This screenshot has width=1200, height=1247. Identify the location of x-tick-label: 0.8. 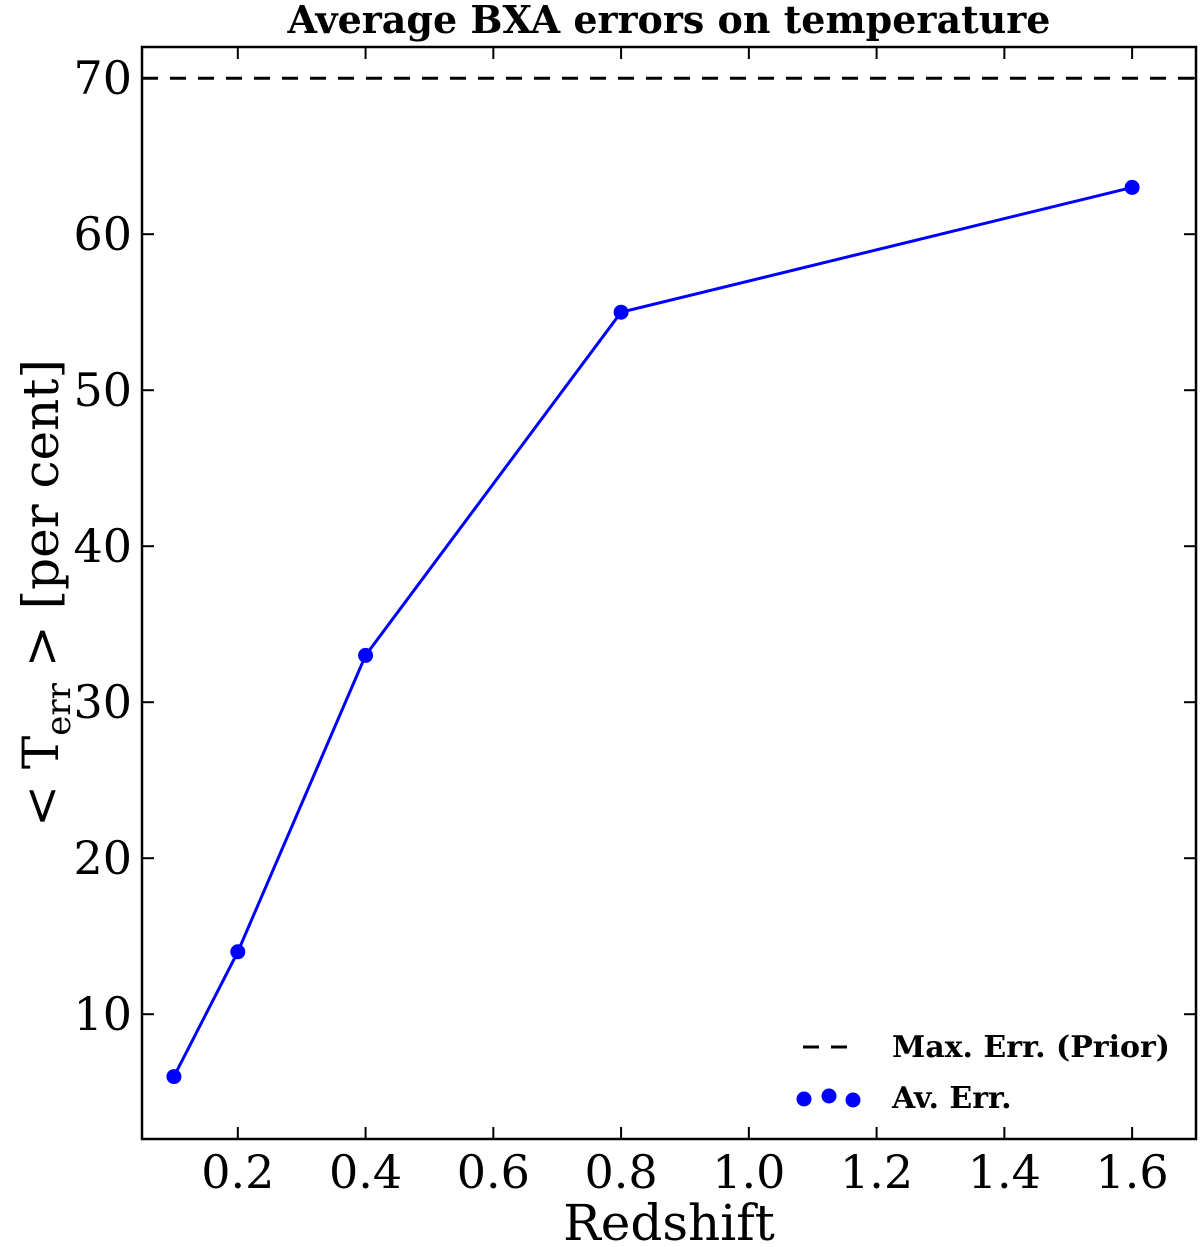
(621, 1172).